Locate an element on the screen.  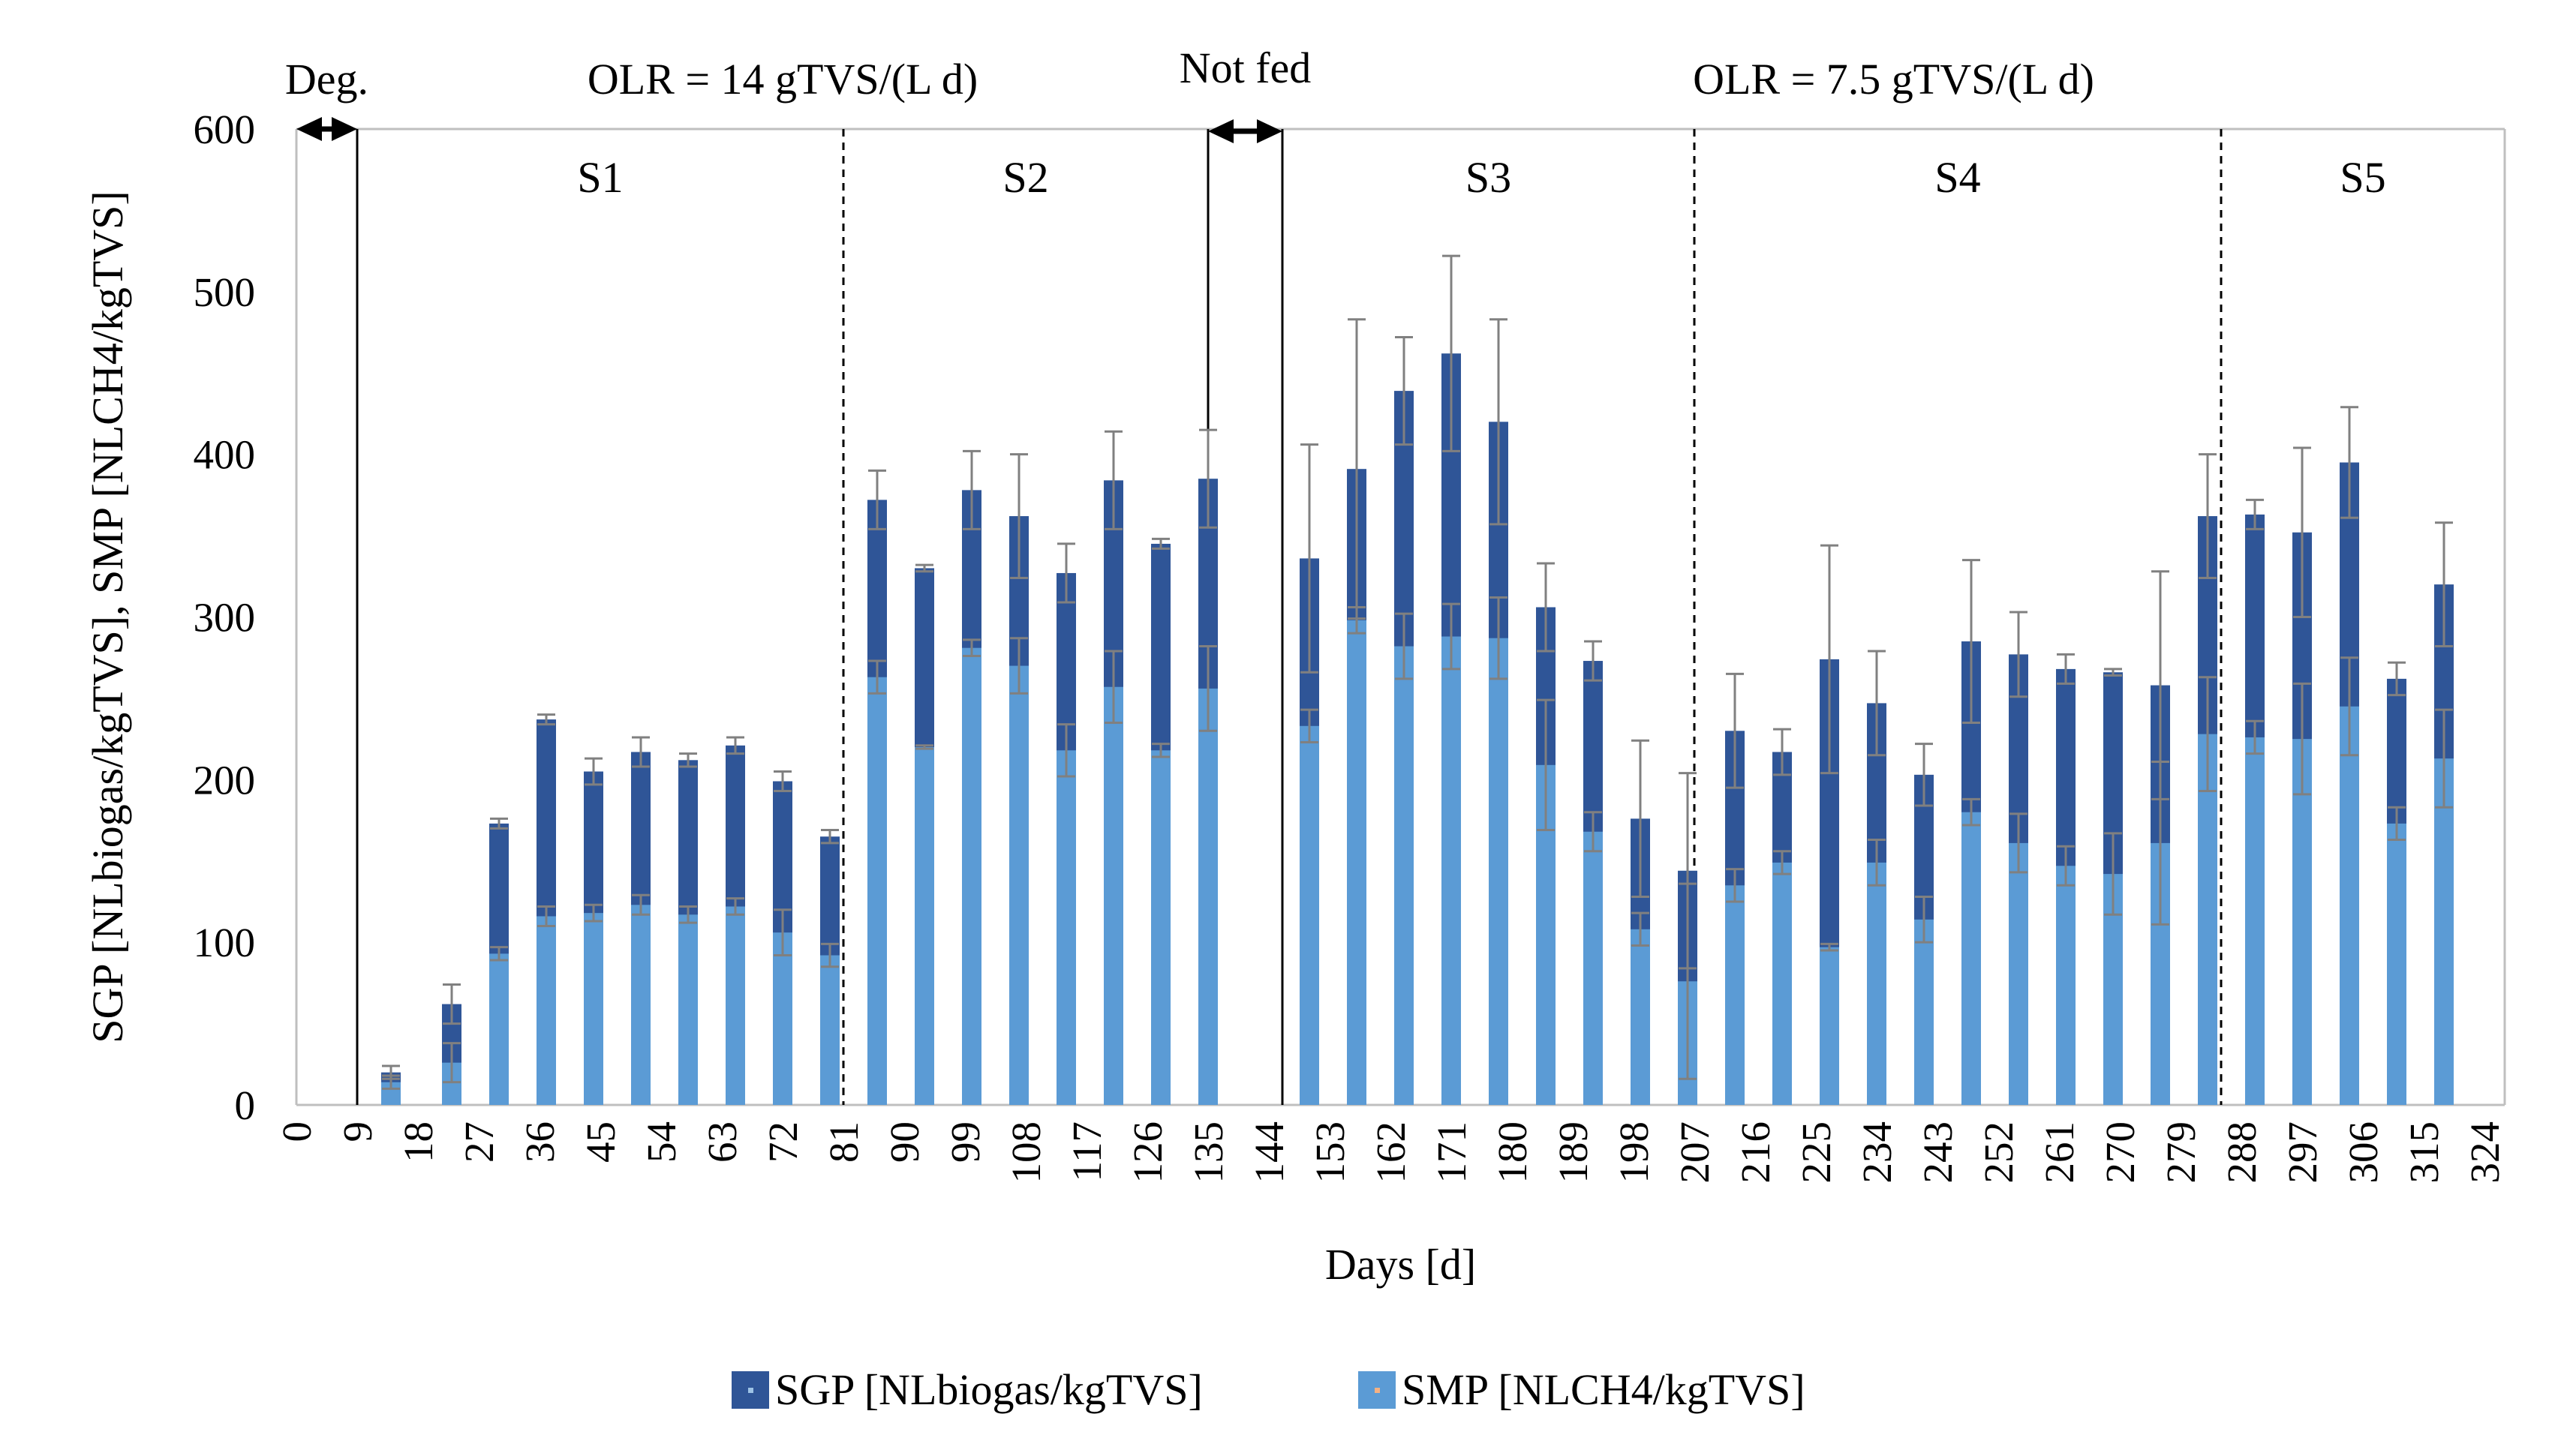
x-tick-label: 162 is located at coordinates (1391, 1152).